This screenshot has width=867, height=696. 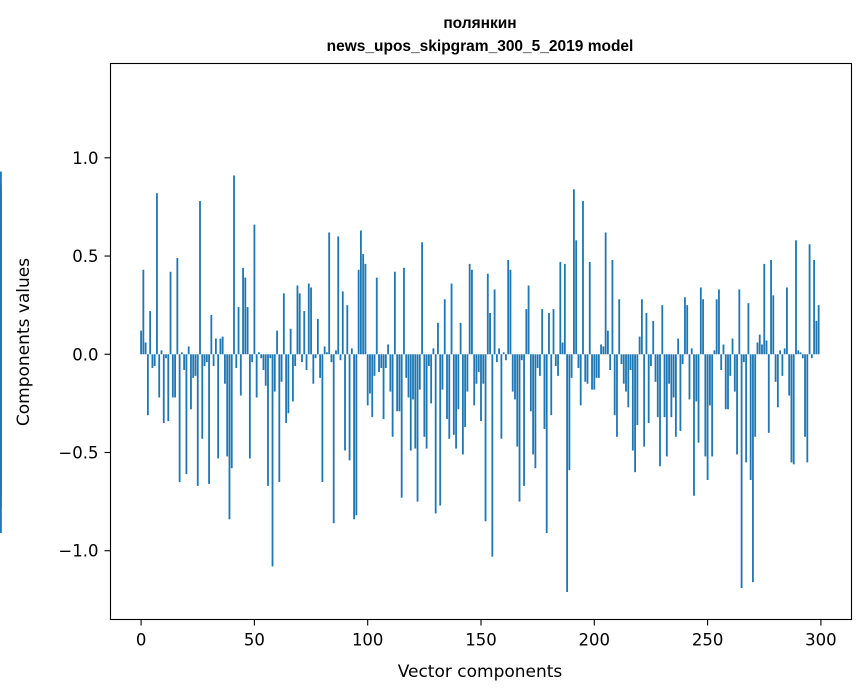 What do you see at coordinates (480, 46) in the screenshot?
I see `chart-subtitle: news_upos_skipgram_300_5_2019 model` at bounding box center [480, 46].